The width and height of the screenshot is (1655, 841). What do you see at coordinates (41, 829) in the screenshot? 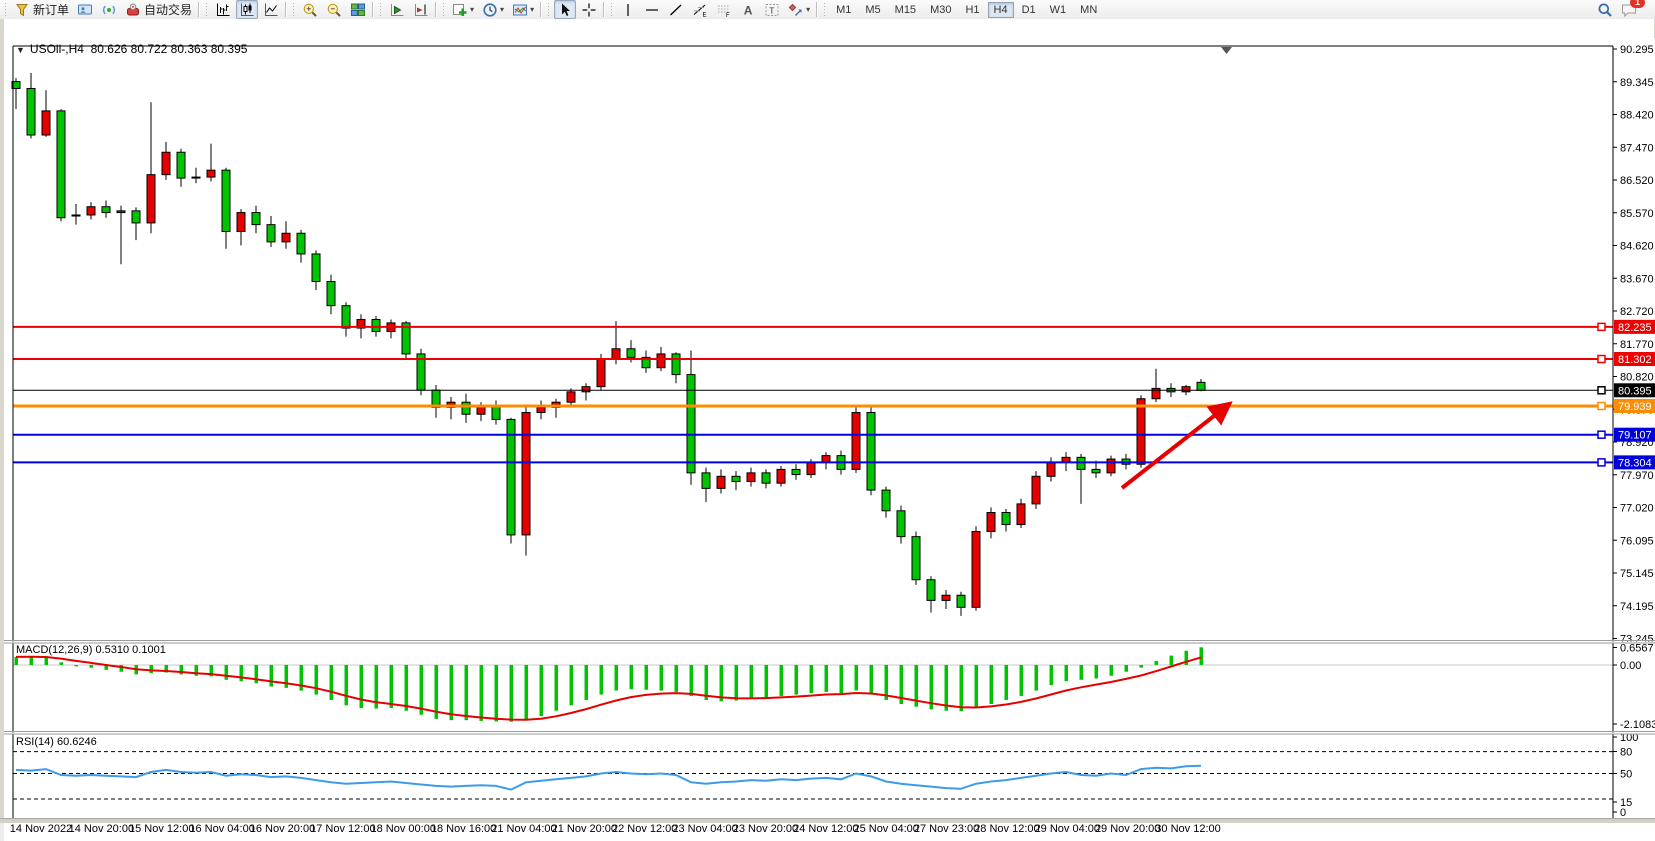
I see `time-tick-label: 14 Nov 2022` at bounding box center [41, 829].